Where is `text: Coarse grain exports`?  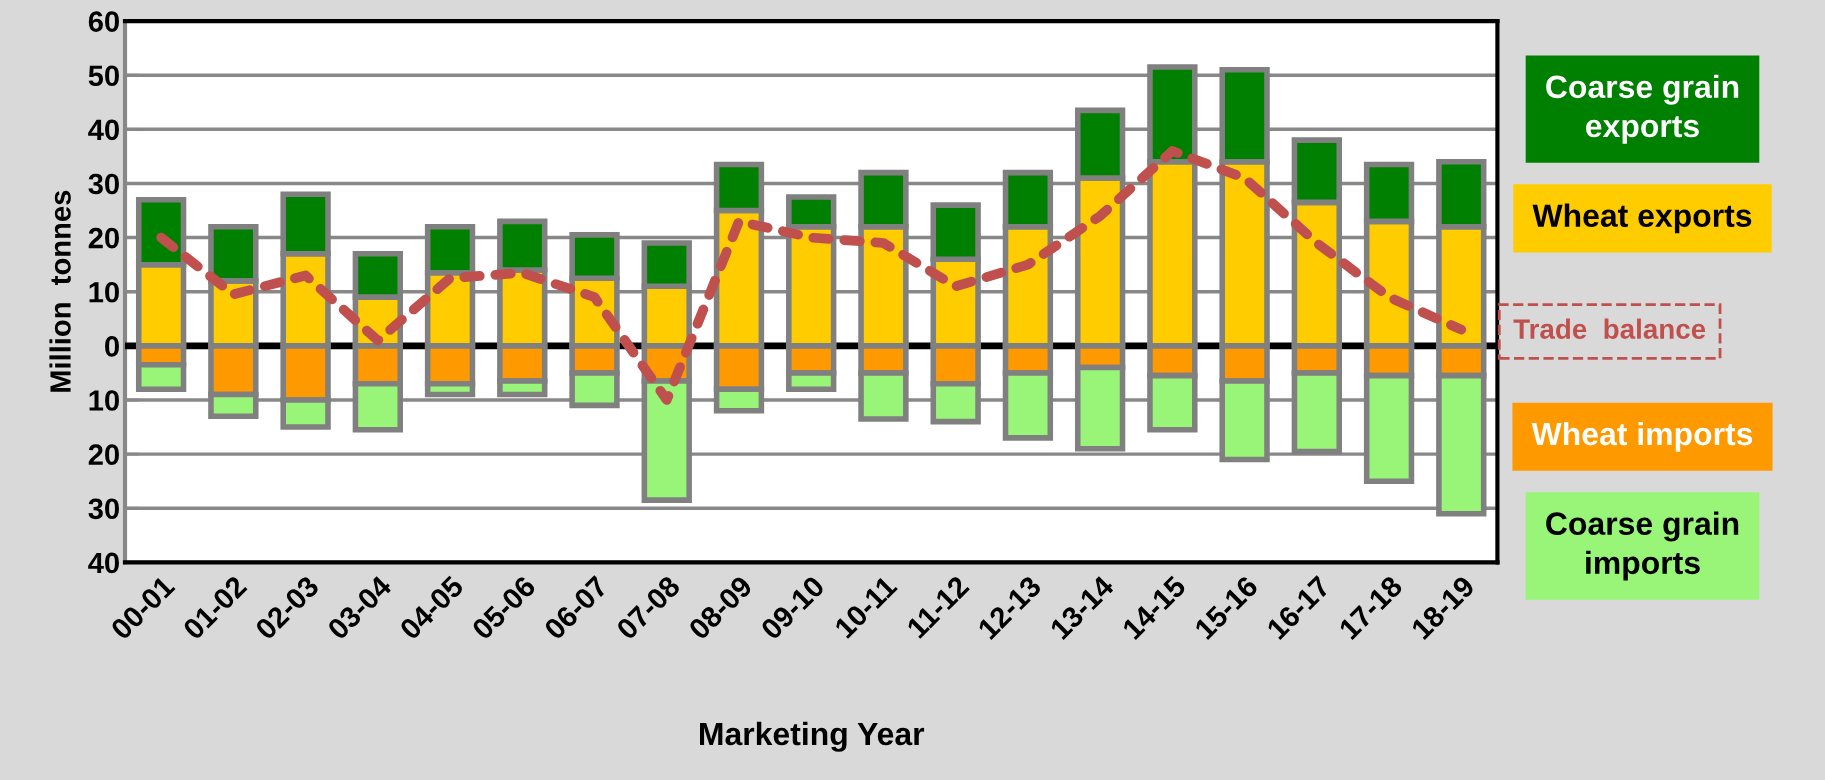
text: Coarse grain exports is located at coordinates (1642, 109).